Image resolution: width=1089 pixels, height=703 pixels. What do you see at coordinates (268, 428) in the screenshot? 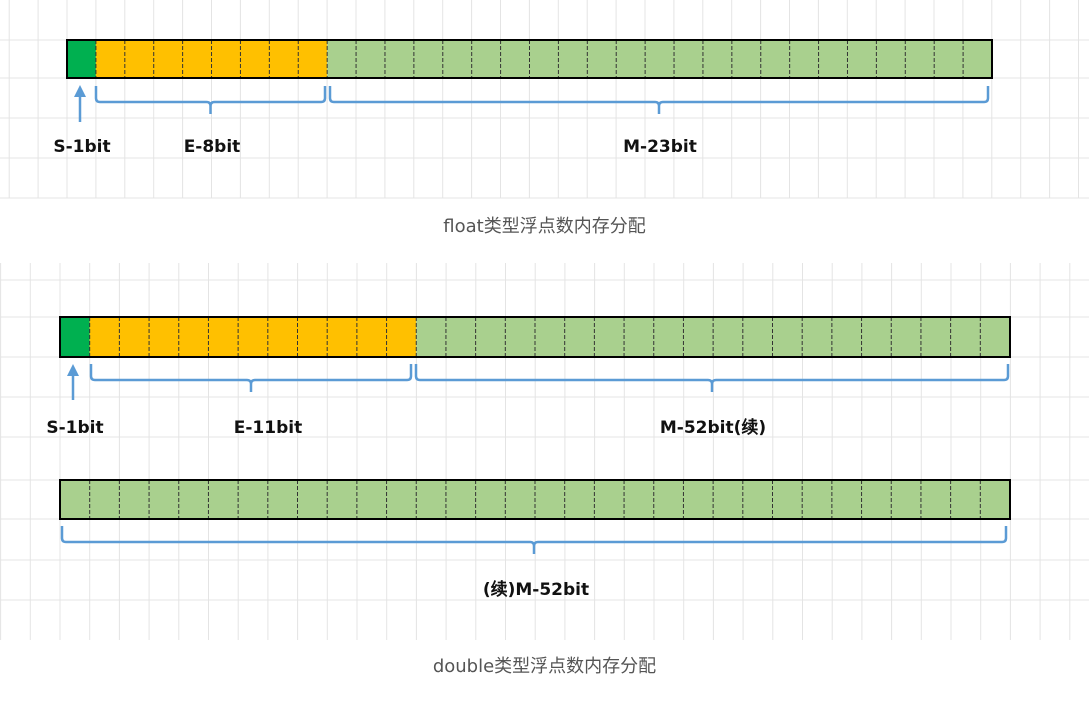
I see `double-exponent-label: E-11bit` at bounding box center [268, 428].